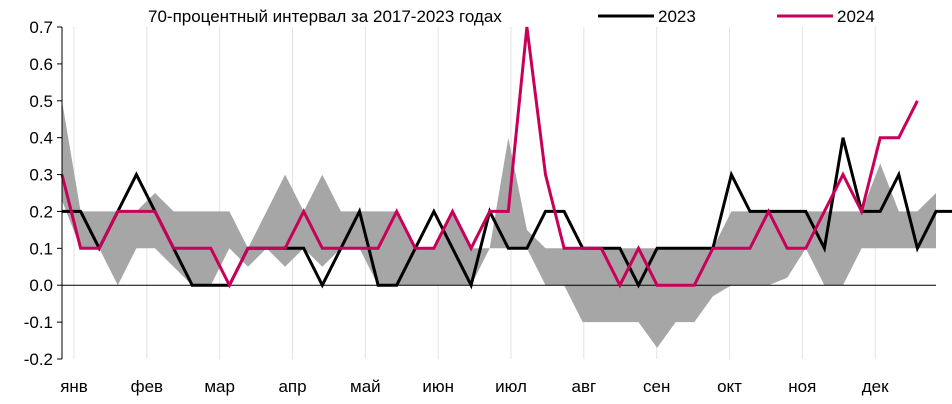 The image size is (952, 404). I want to click on x-tick-label: ноя, so click(802, 386).